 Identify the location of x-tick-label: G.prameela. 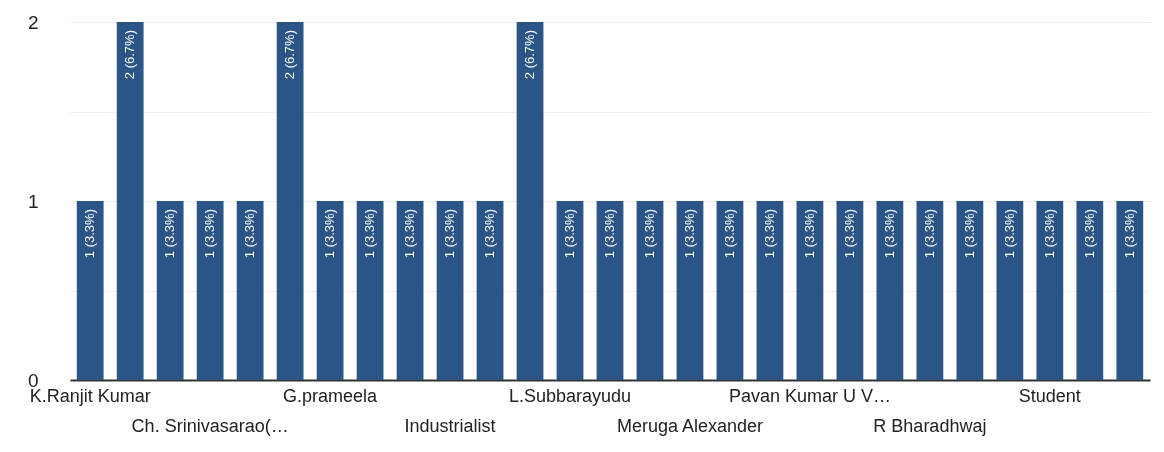
(331, 396).